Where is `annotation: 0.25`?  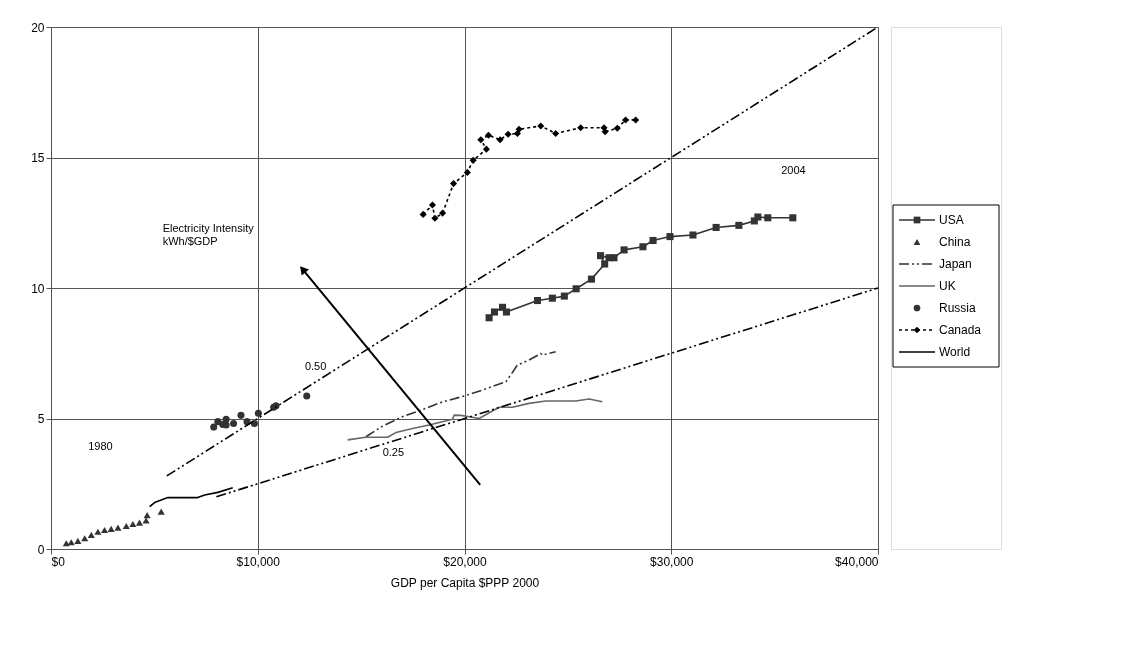 annotation: 0.25 is located at coordinates (393, 451).